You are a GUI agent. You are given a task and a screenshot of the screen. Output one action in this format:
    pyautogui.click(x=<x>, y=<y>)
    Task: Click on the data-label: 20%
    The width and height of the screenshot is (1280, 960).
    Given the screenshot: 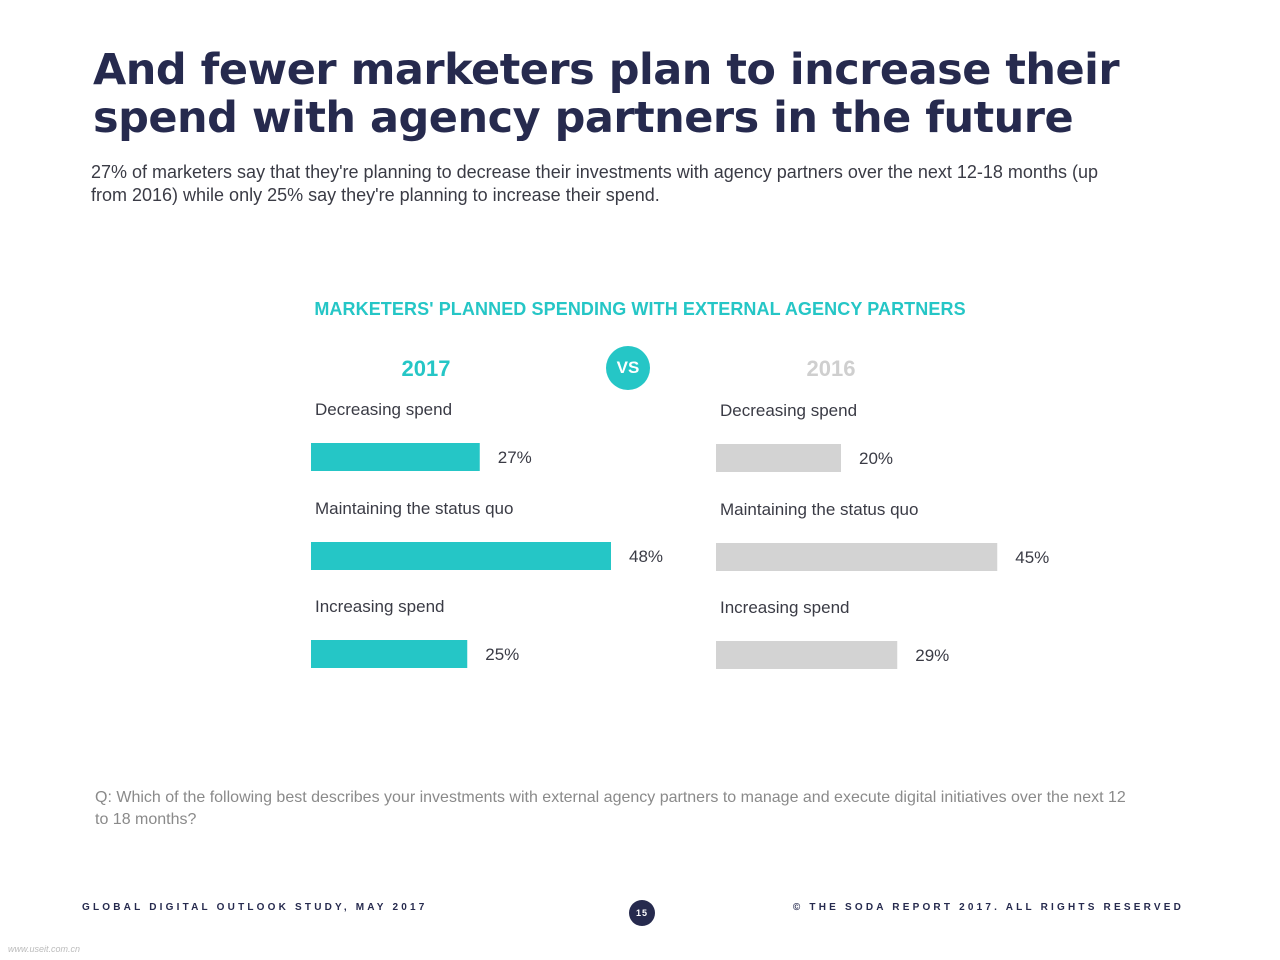 What is the action you would take?
    pyautogui.click(x=876, y=458)
    